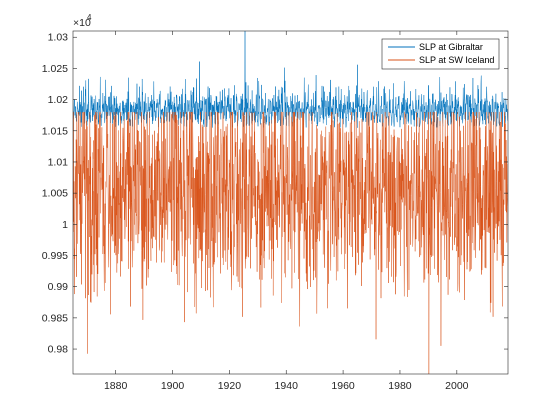  What do you see at coordinates (456, 60) in the screenshot?
I see `legend-label-iceland: SLP at SW Iceland` at bounding box center [456, 60].